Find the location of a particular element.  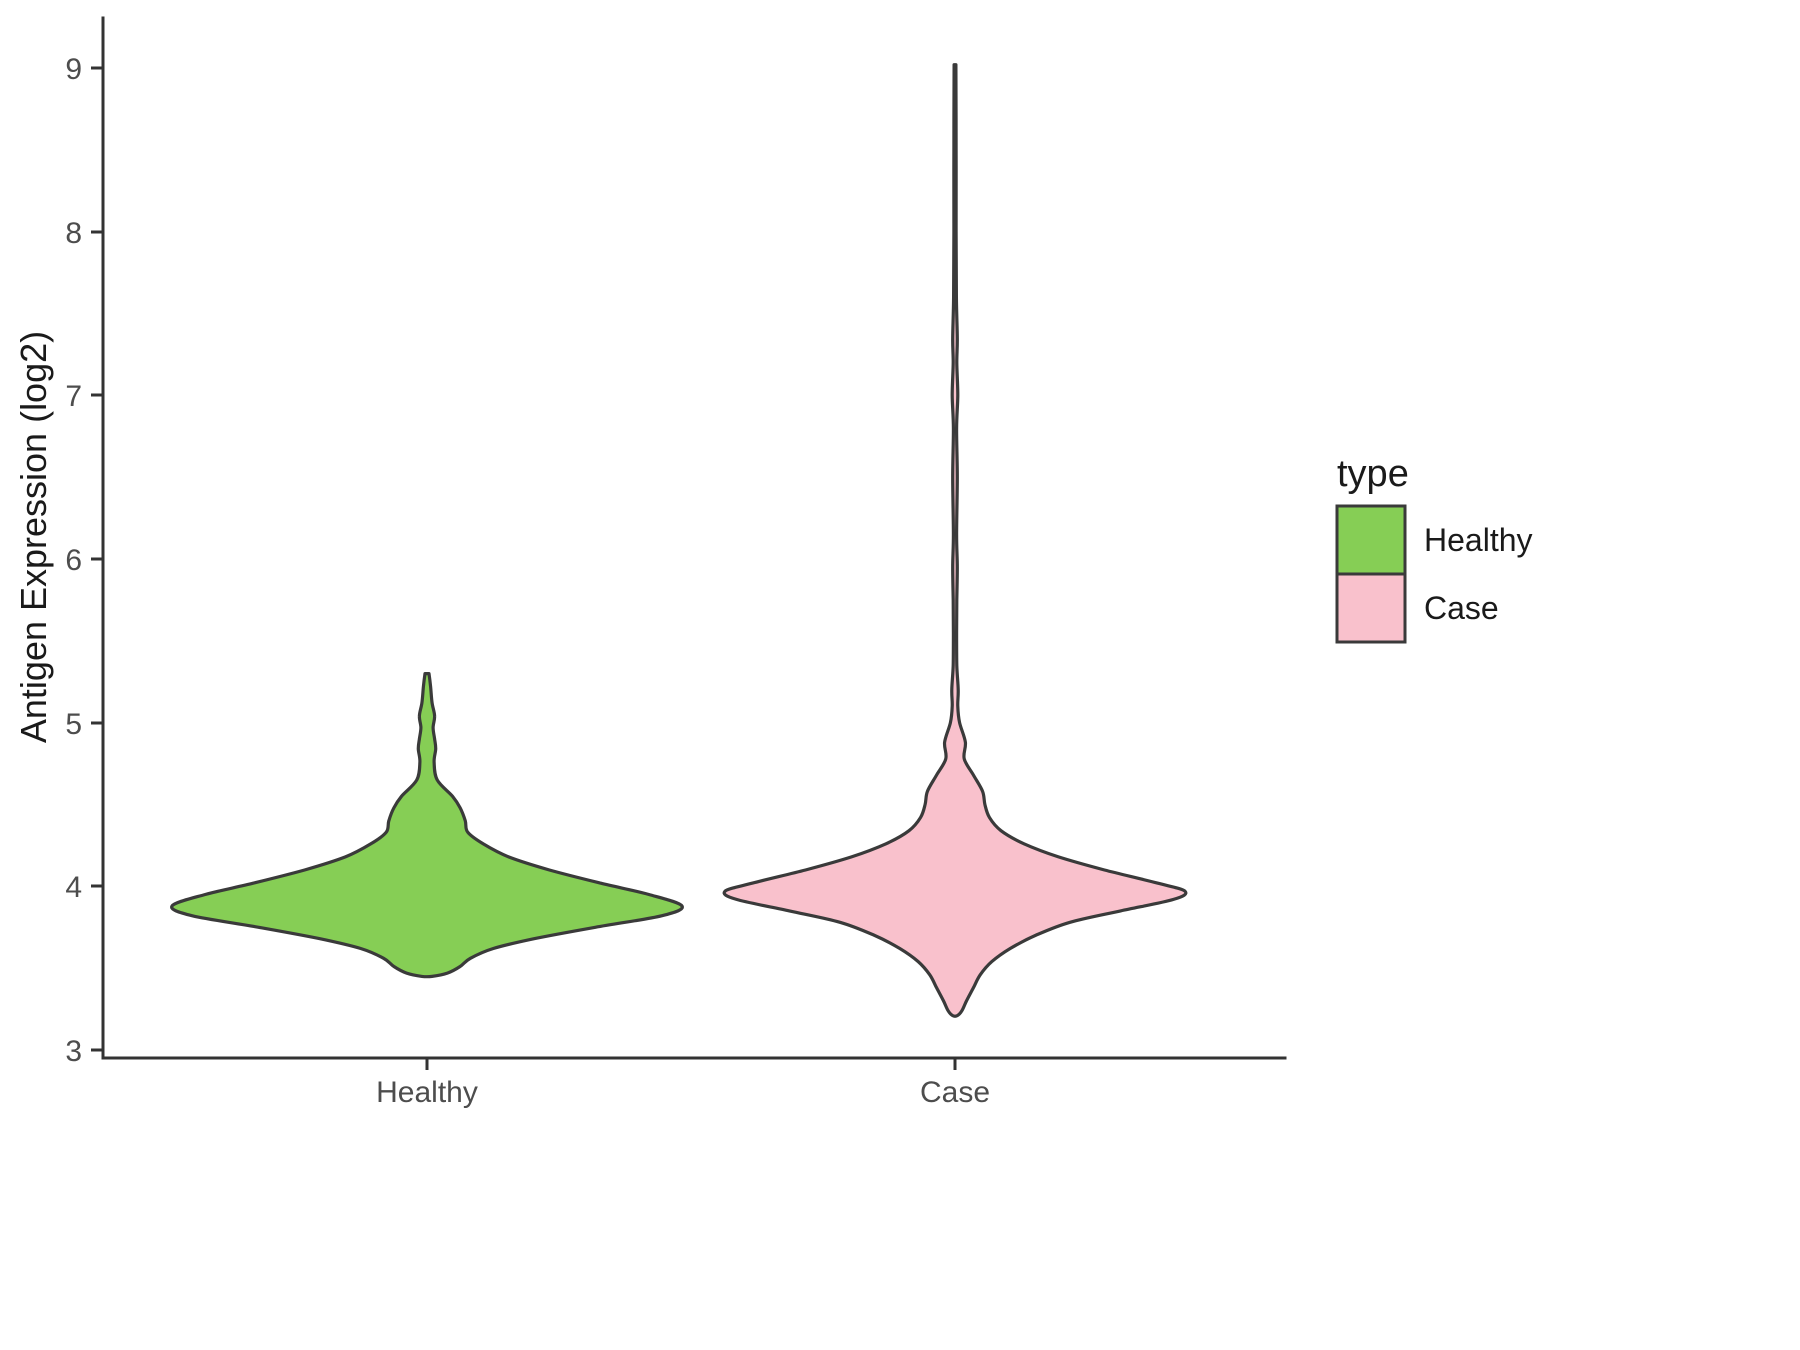

x-tick-label-healthy: Healthy is located at coordinates (427, 1092).